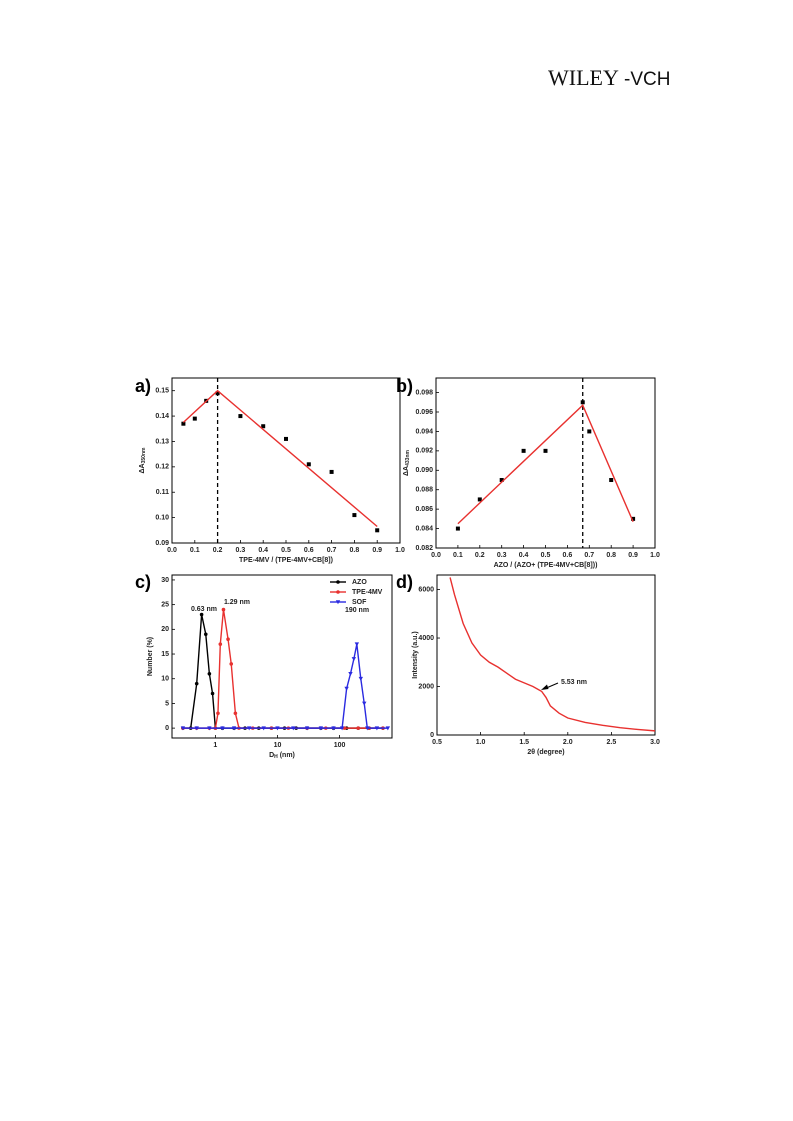 This screenshot has height=1121, width=793. I want to click on y-axis-label: Number (%), so click(150, 656).